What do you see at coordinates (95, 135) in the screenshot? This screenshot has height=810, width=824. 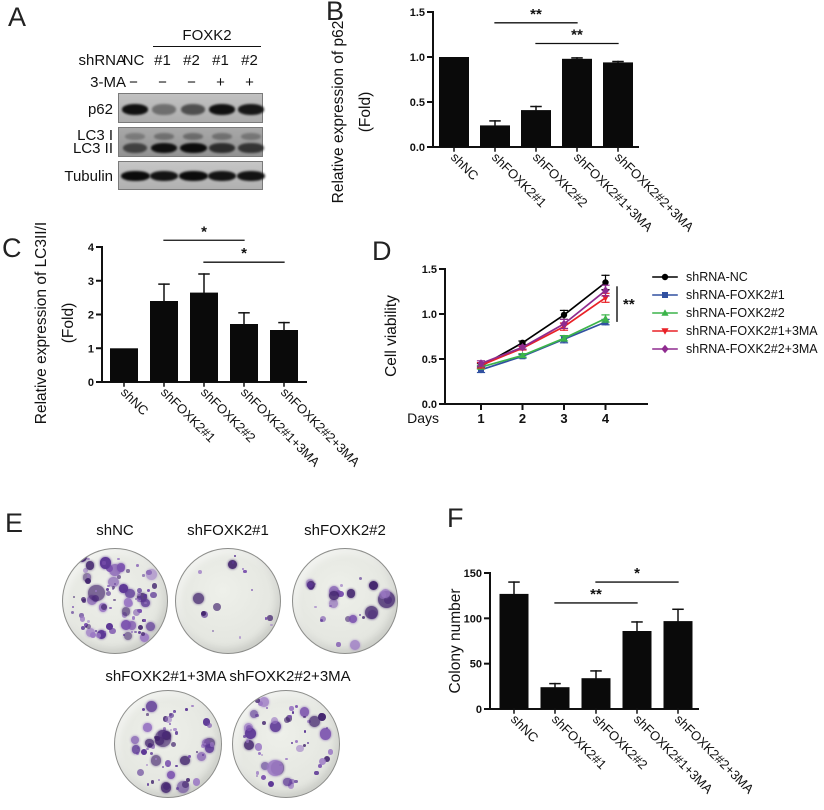 I see `blot-band-label: LC3 I` at bounding box center [95, 135].